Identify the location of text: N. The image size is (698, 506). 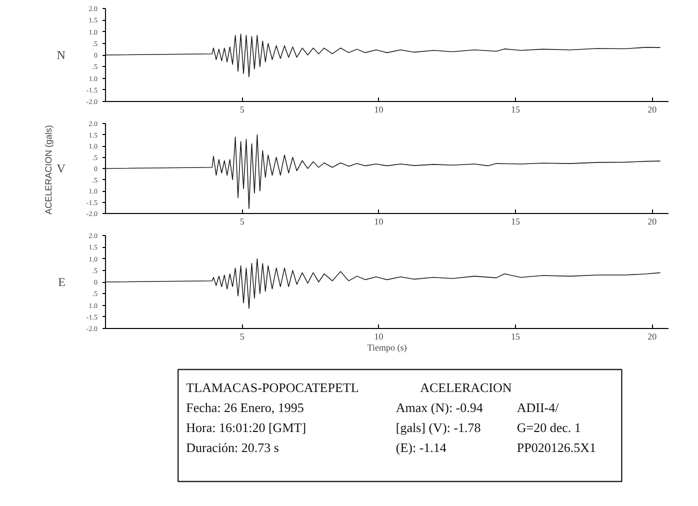
(61, 55).